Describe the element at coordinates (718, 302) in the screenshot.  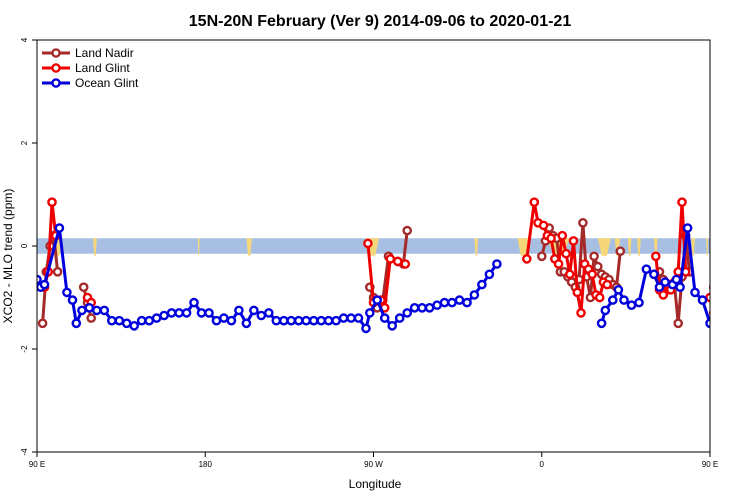
I see `series-line` at that location.